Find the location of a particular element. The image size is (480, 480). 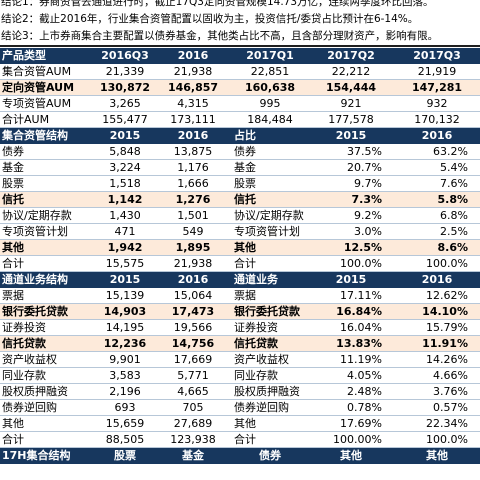

value-cell: 21,919 is located at coordinates (437, 71).